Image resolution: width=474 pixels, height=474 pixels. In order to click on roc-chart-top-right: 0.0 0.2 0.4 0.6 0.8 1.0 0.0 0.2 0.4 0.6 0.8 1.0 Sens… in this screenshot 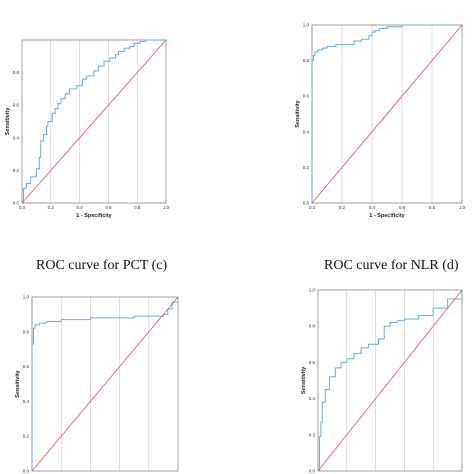, I will do `click(380, 121)`.